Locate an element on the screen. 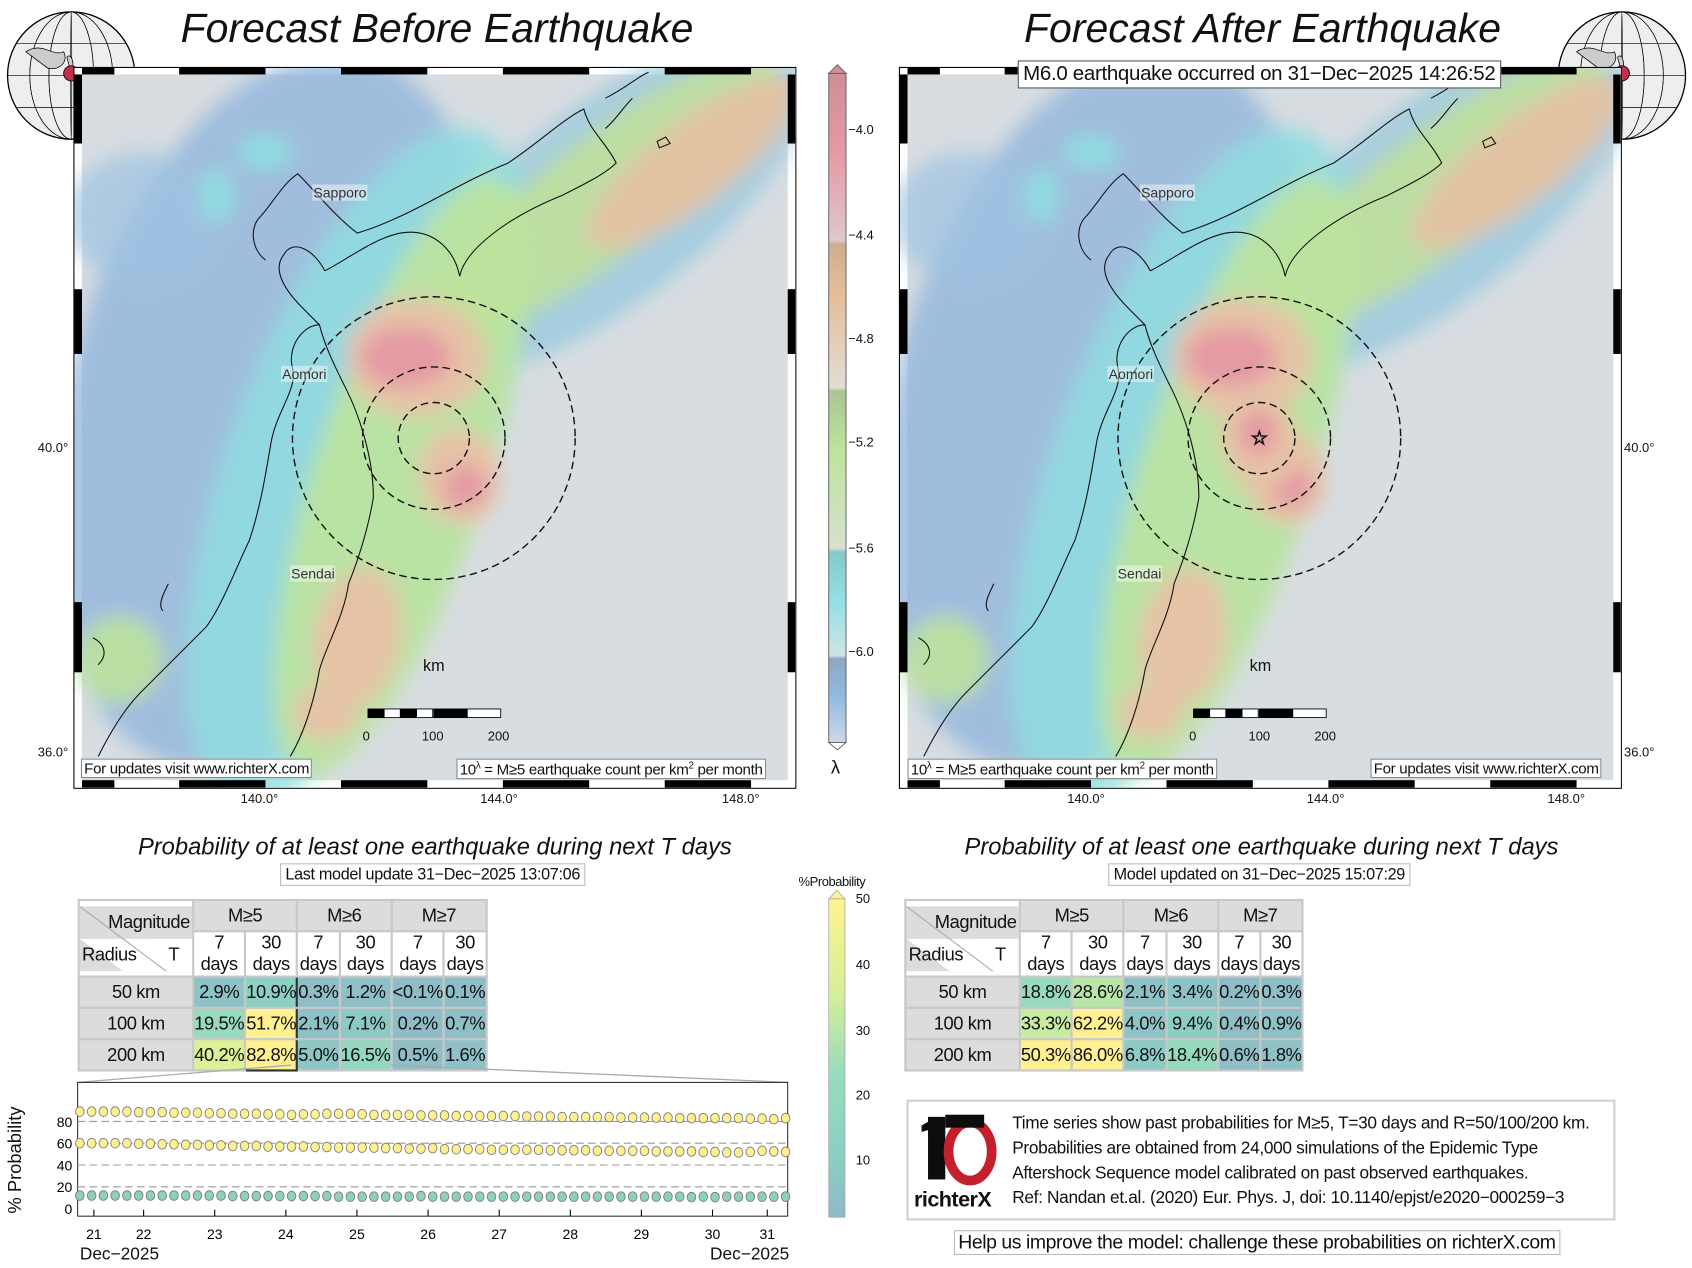 This screenshot has height=1268, width=1692. probability-cell: 1.6% is located at coordinates (465, 1055).